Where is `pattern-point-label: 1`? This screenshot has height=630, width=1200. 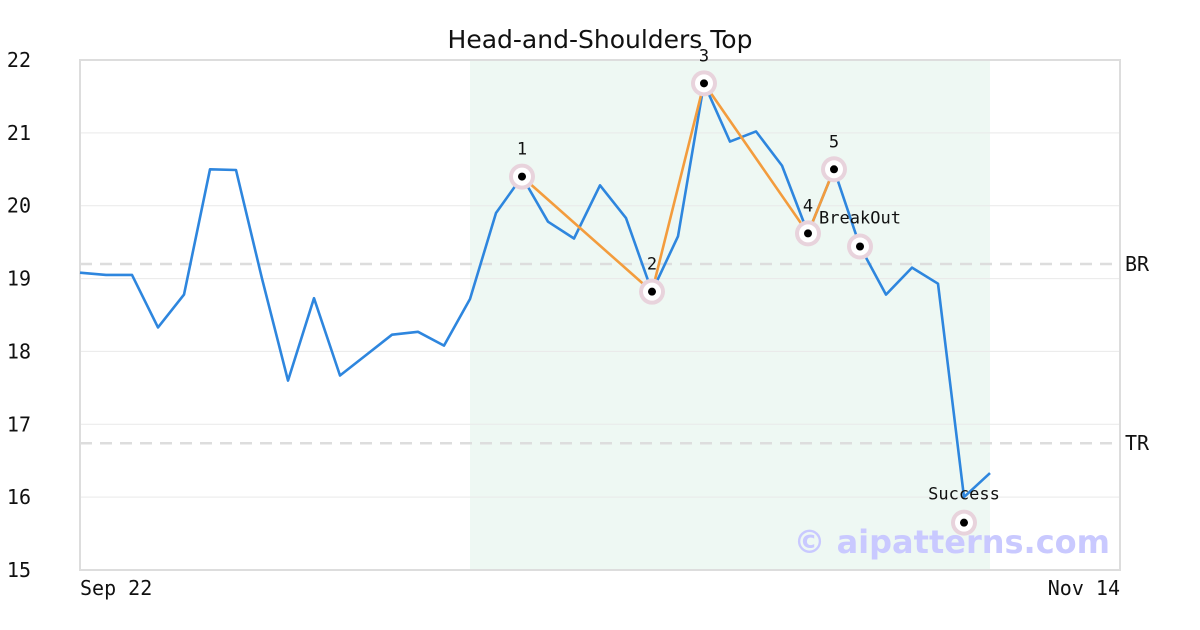
pattern-point-label: 1 is located at coordinates (522, 150).